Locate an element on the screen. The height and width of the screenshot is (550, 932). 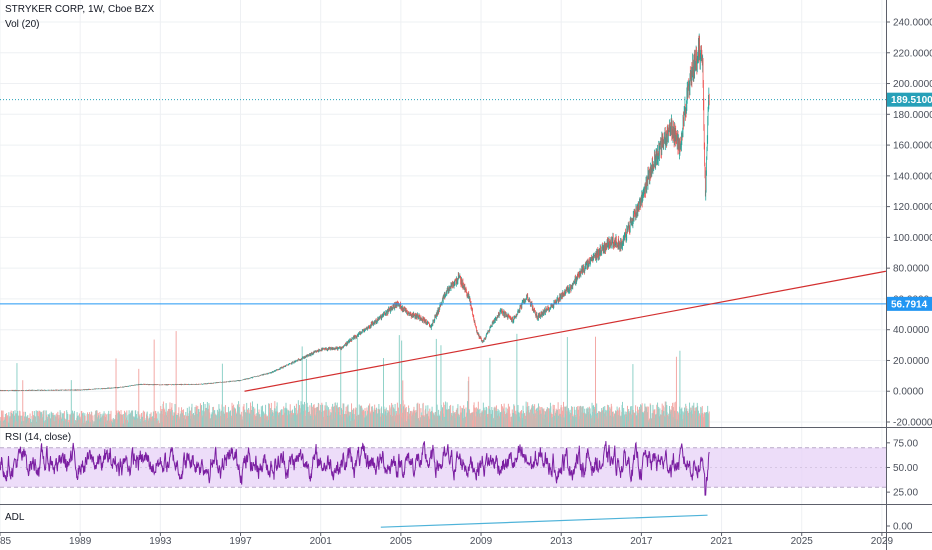
price-tag-label: 56.7914 is located at coordinates (909, 304).